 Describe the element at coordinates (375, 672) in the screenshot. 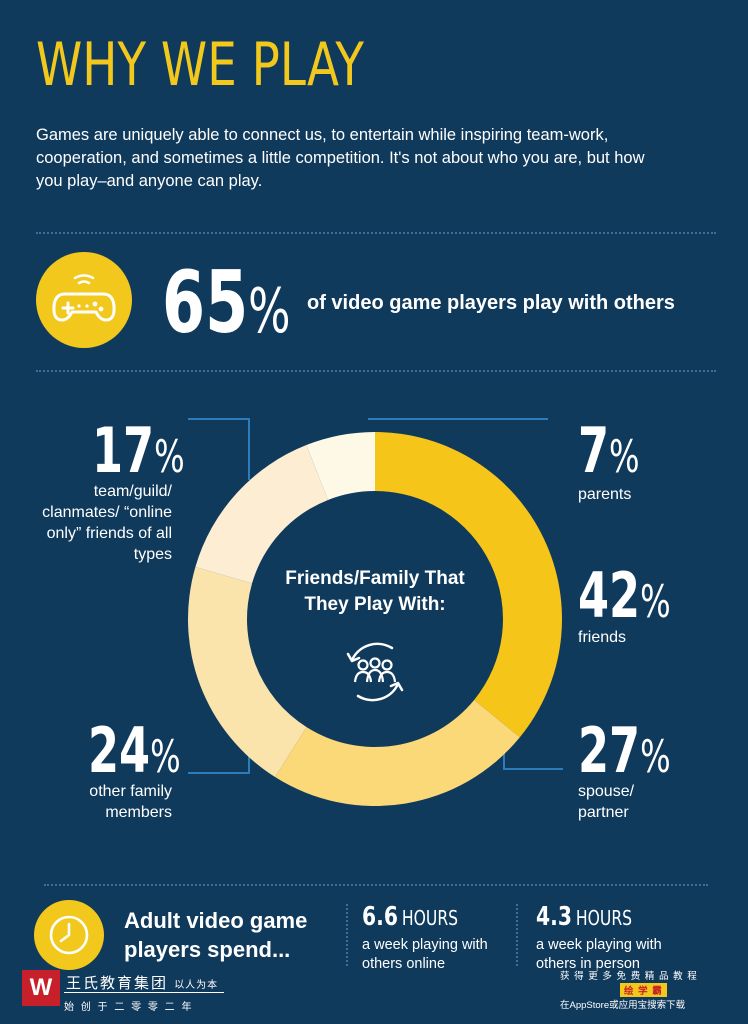

I see `people-cycle-icon` at that location.